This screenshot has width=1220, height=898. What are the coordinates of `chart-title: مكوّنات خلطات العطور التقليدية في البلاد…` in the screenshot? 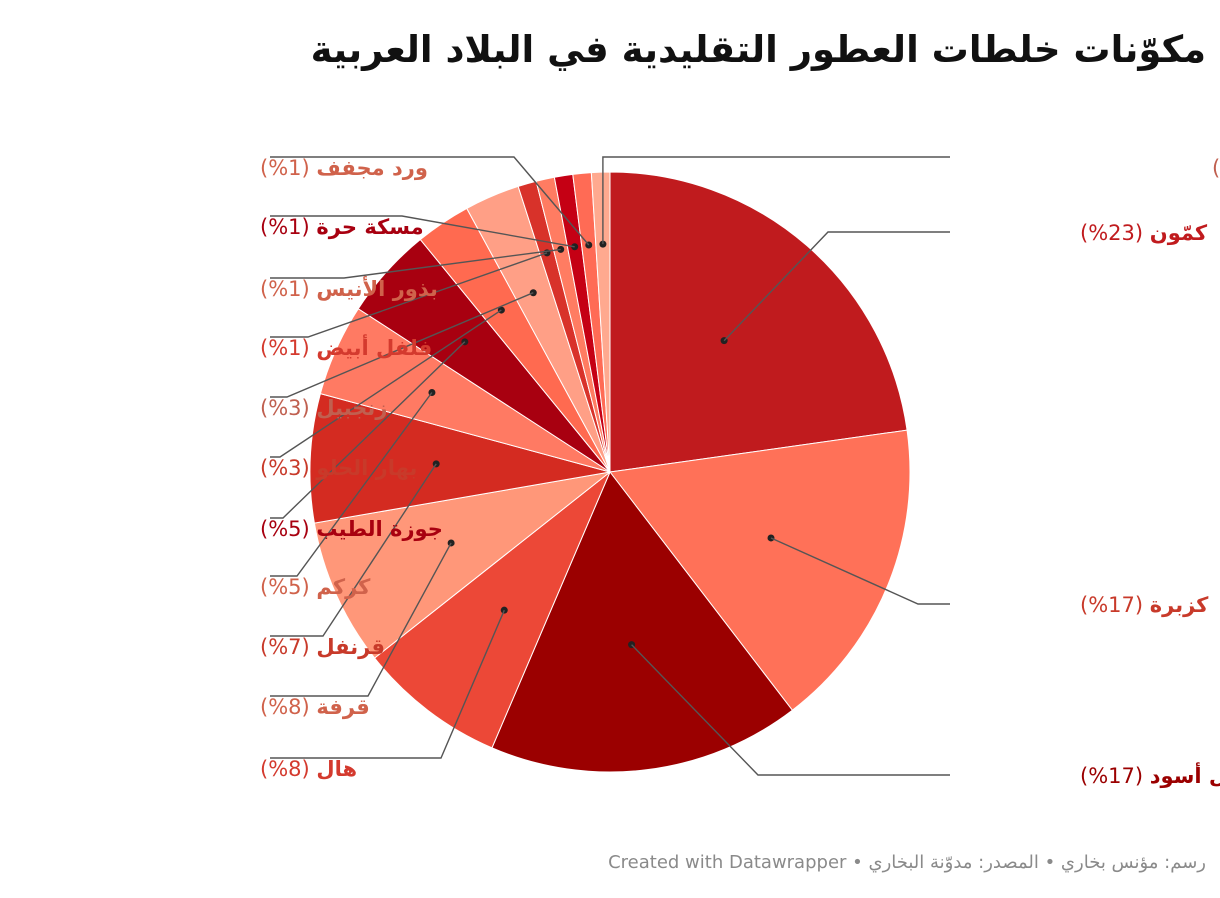 It's located at (758, 49).